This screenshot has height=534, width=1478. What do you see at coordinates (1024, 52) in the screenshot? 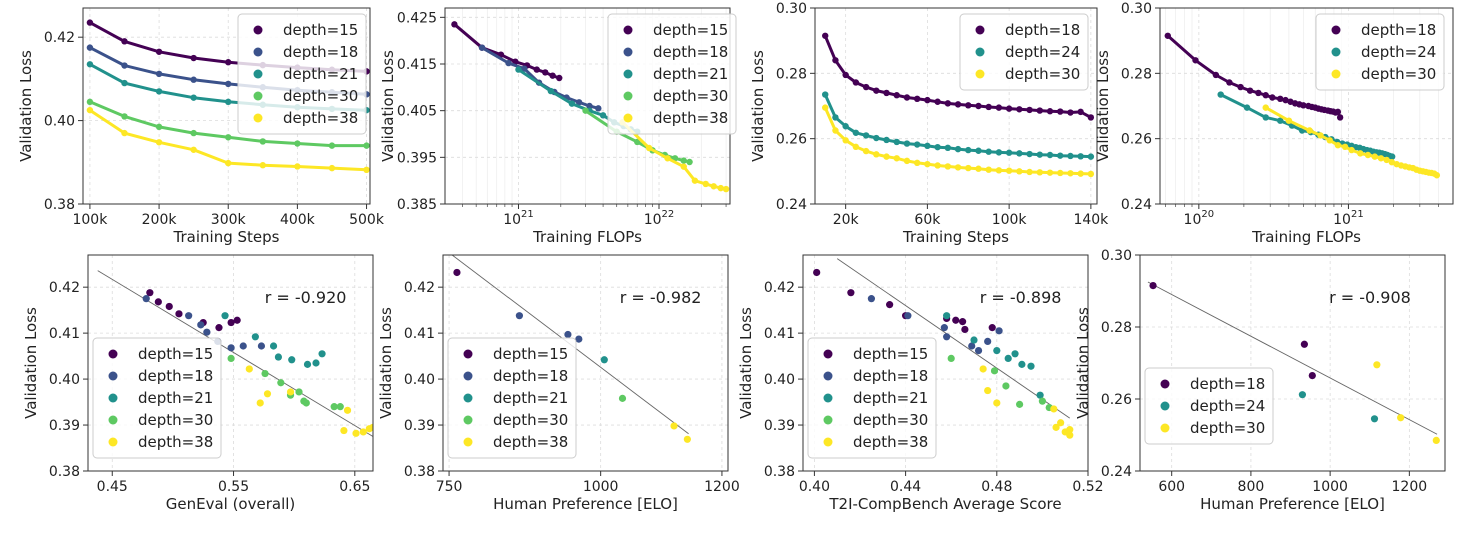
I see `legend: depth=18 depth=24 depth=30` at bounding box center [1024, 52].